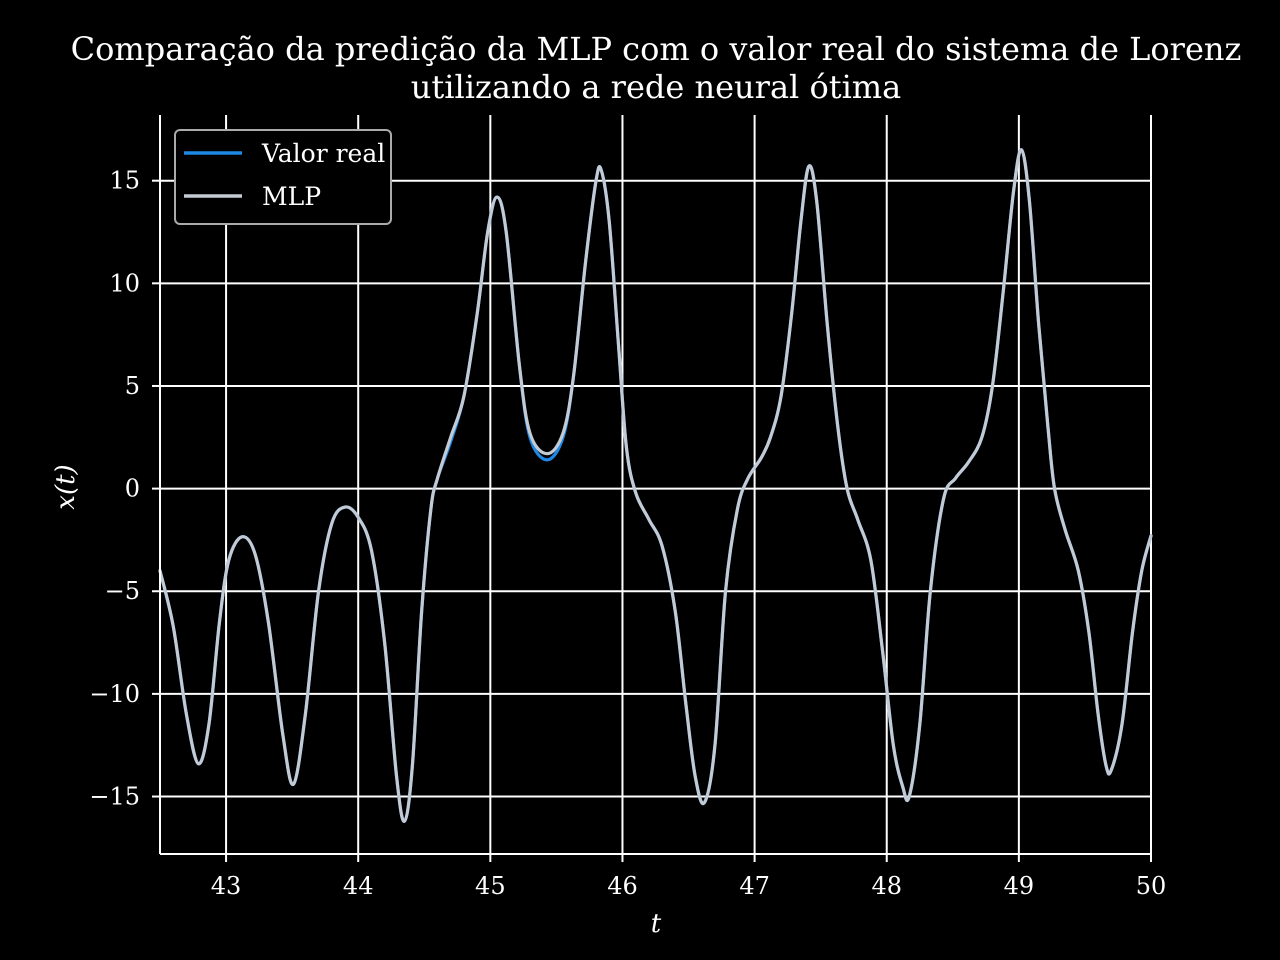  I want to click on x-tick-label: 46, so click(622, 886).